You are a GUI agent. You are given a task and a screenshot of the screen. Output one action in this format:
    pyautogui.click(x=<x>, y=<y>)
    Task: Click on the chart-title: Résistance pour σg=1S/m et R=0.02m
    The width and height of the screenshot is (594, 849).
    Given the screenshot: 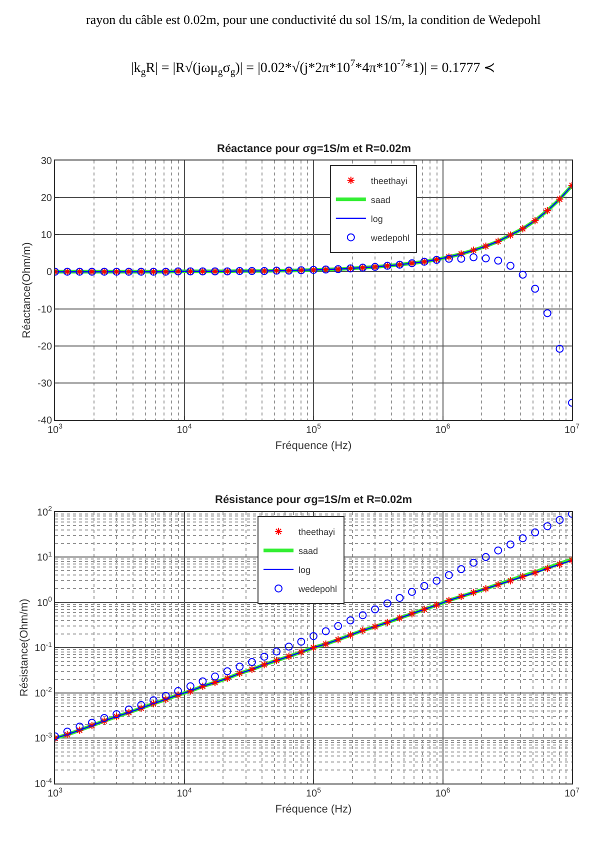 What is the action you would take?
    pyautogui.click(x=313, y=500)
    